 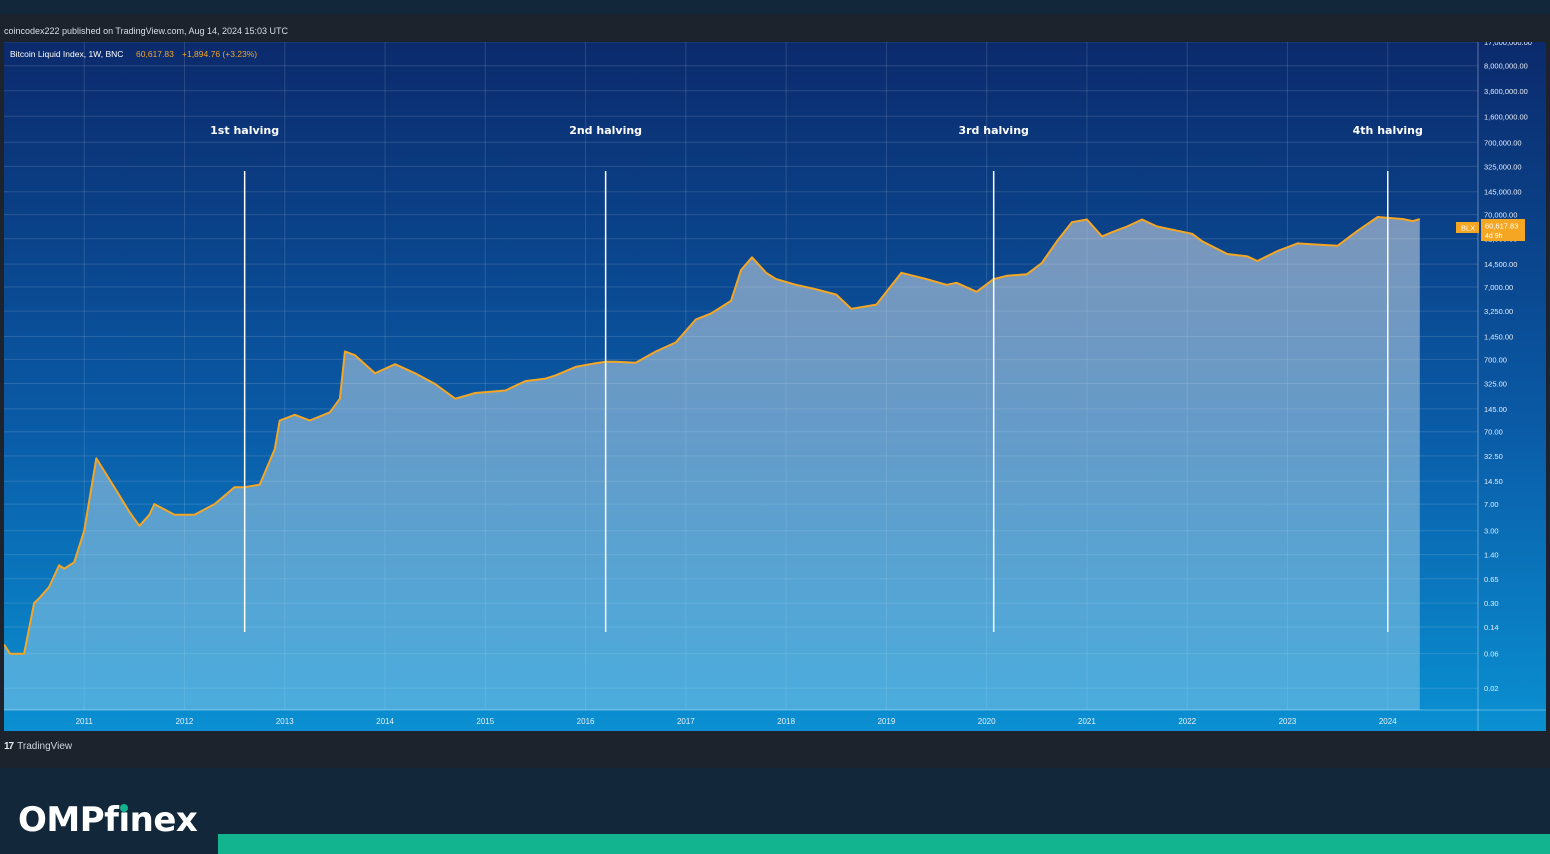 I want to click on y-tick-label: 8,000,000.00, so click(x=1506, y=66).